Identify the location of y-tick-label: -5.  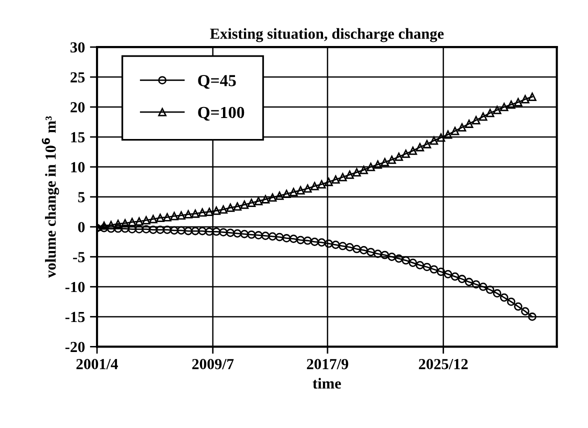
(79, 257).